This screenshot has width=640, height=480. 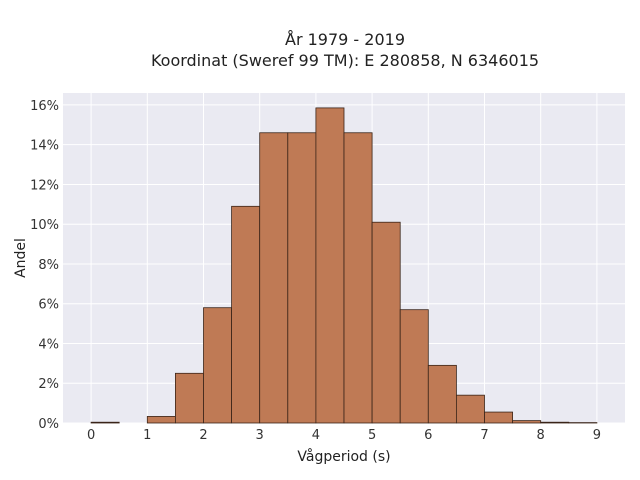 I want to click on y-tick-label: 8%, so click(x=48, y=265).